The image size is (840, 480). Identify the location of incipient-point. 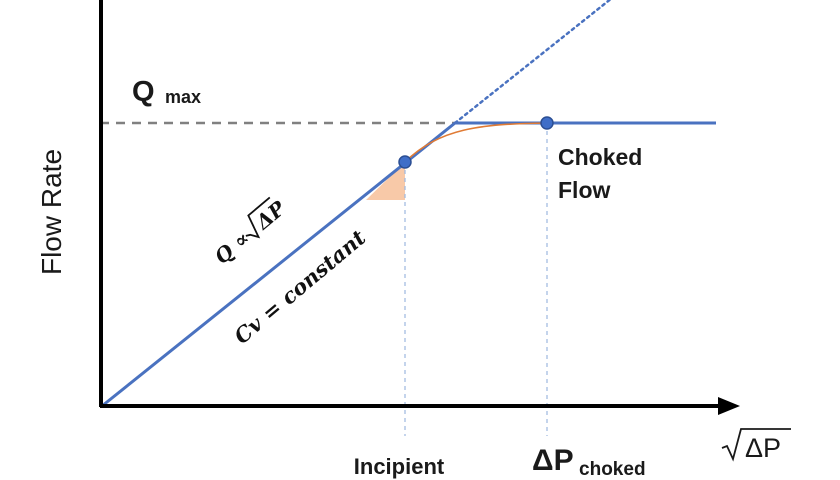
(405, 162).